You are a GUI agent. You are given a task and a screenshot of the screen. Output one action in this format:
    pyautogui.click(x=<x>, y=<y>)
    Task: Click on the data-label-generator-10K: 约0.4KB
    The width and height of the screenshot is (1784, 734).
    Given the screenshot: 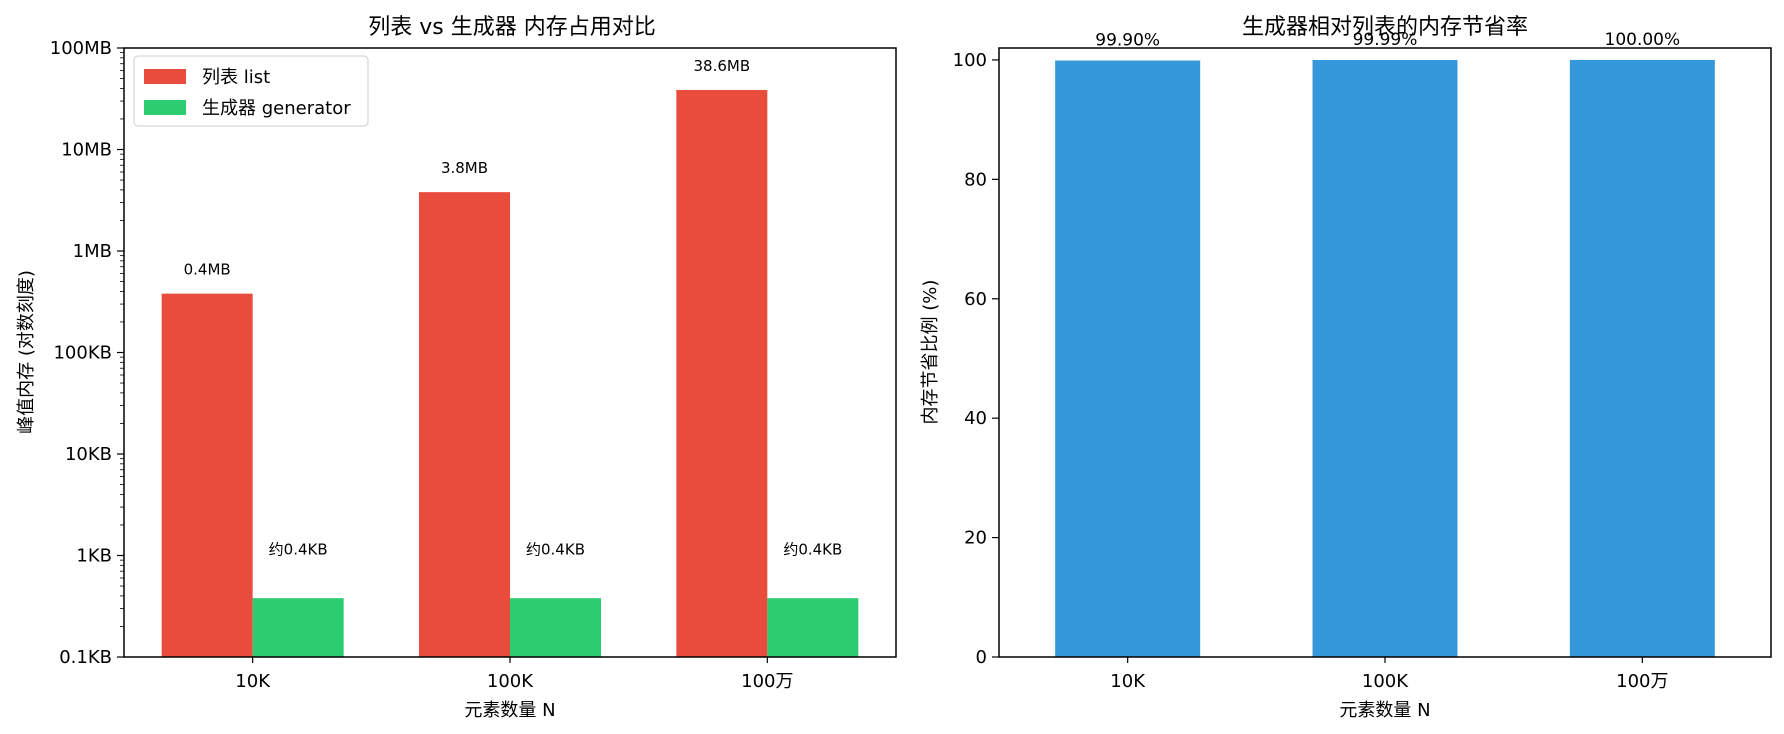 What is the action you would take?
    pyautogui.click(x=298, y=550)
    